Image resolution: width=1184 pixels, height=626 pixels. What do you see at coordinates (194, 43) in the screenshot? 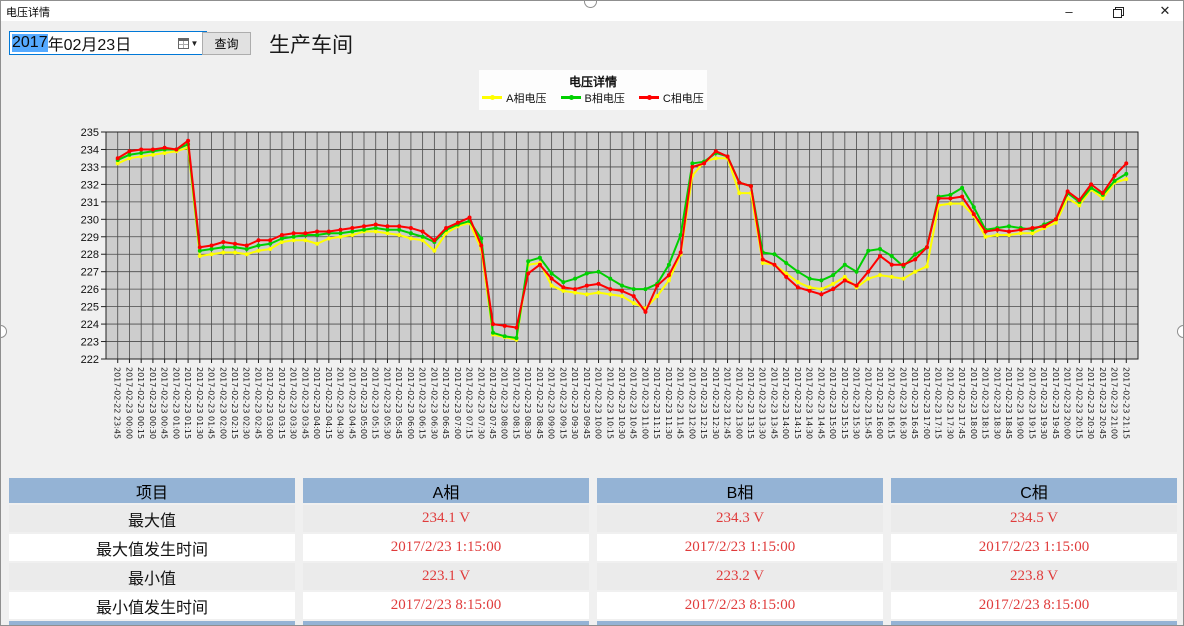
I see `chevron-down-icon: ▼` at bounding box center [194, 43].